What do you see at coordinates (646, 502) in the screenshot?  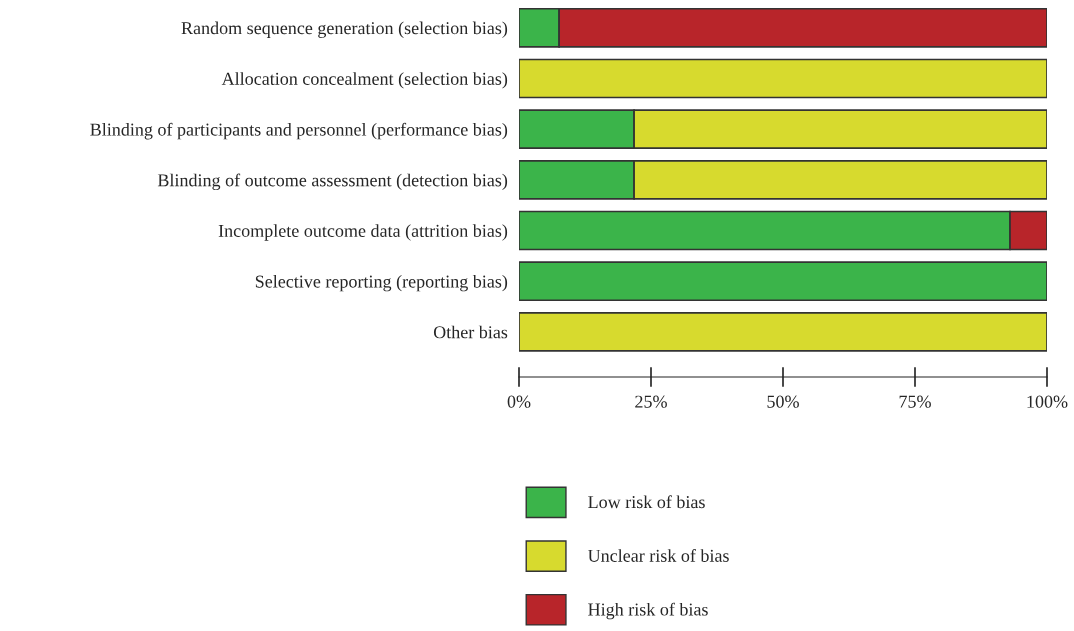 I see `legend-label: Low risk of bias` at bounding box center [646, 502].